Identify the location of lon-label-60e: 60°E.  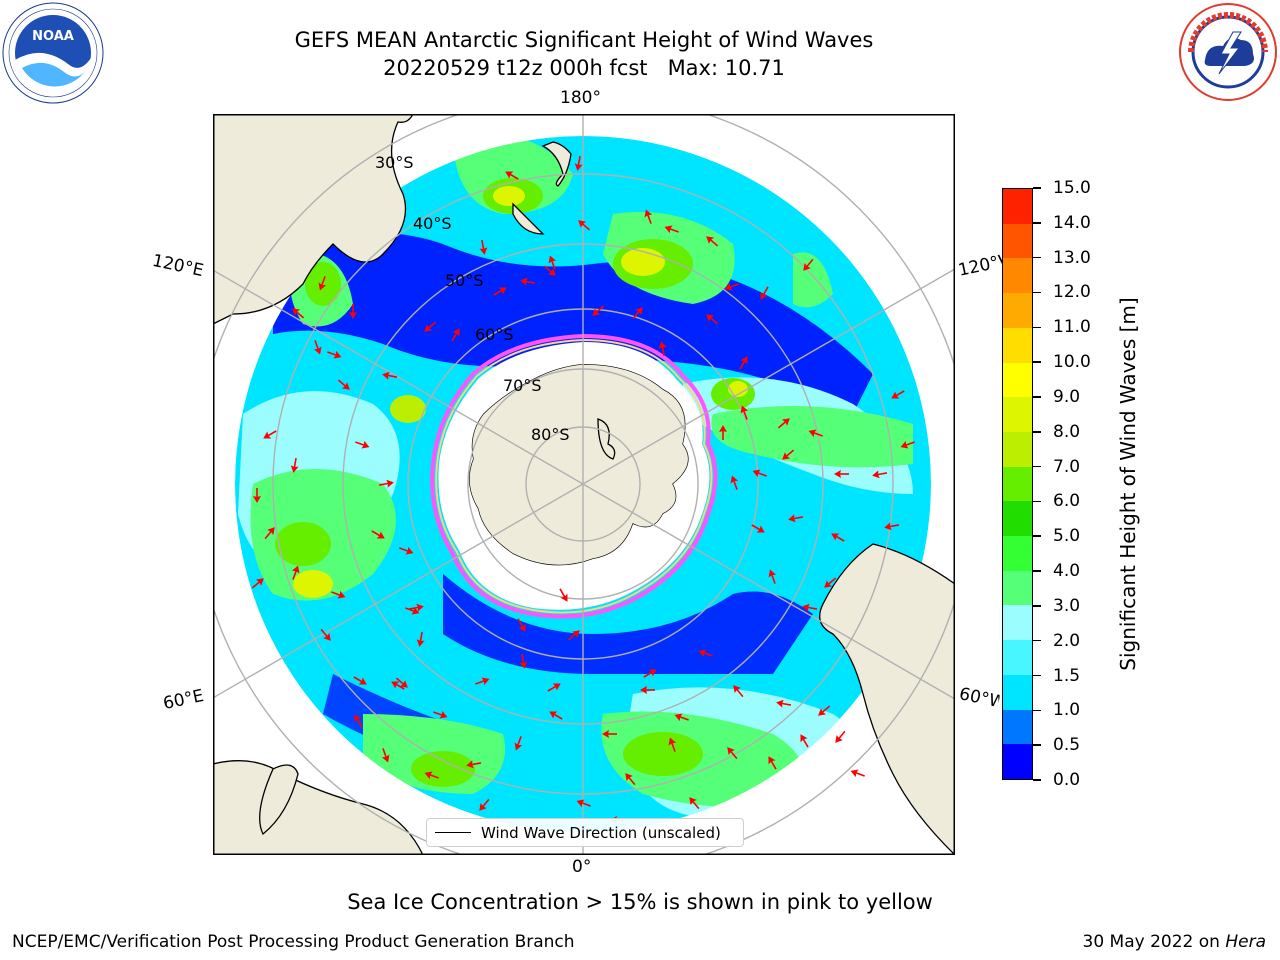
(183, 700).